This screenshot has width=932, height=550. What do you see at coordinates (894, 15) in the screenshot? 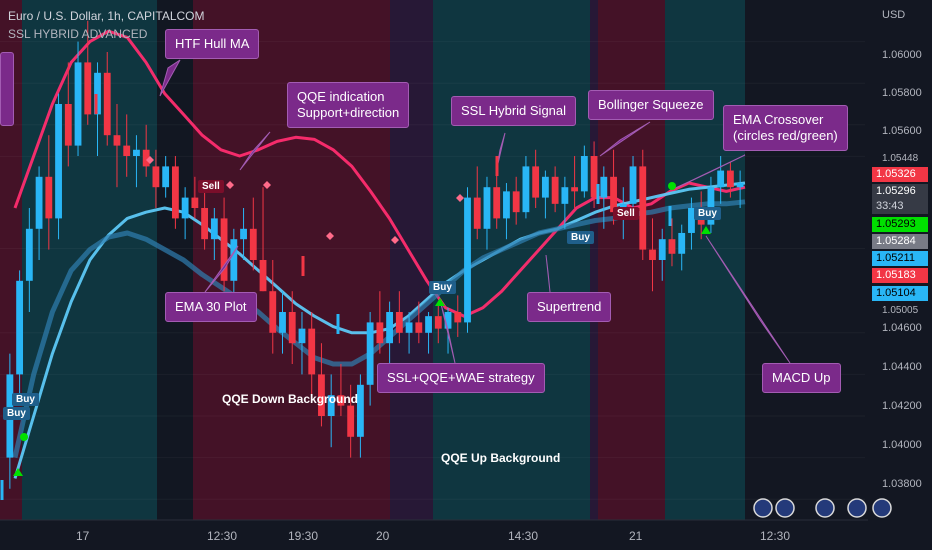
I see `currency-label: USD` at bounding box center [894, 15].